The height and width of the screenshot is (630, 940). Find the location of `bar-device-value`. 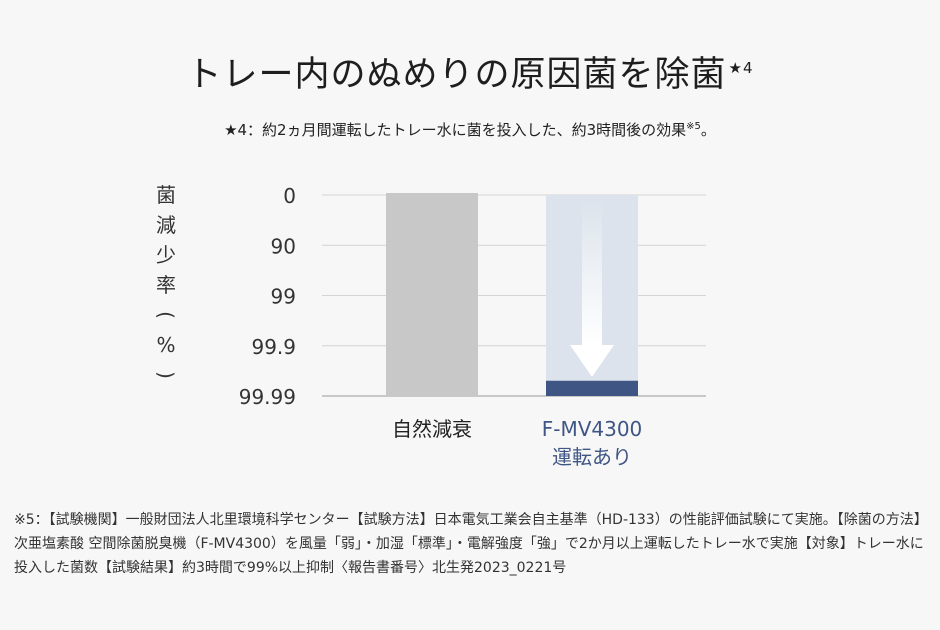

bar-device-value is located at coordinates (592, 388).